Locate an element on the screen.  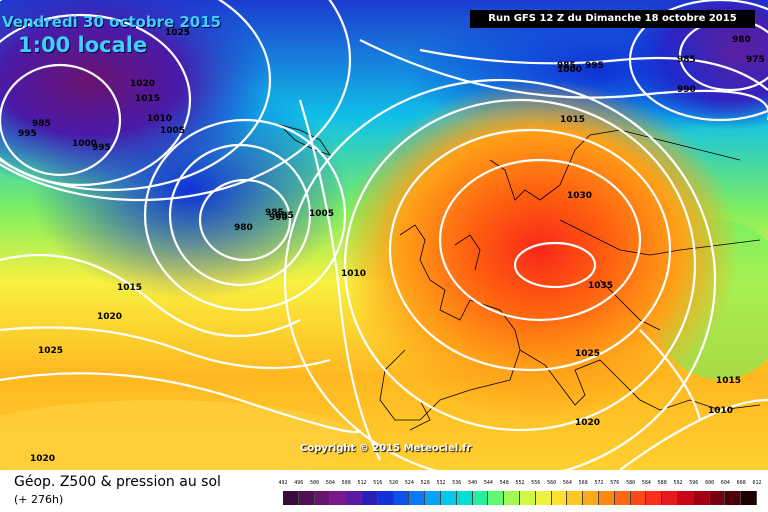
scale-label: 512 is located at coordinates (362, 483).